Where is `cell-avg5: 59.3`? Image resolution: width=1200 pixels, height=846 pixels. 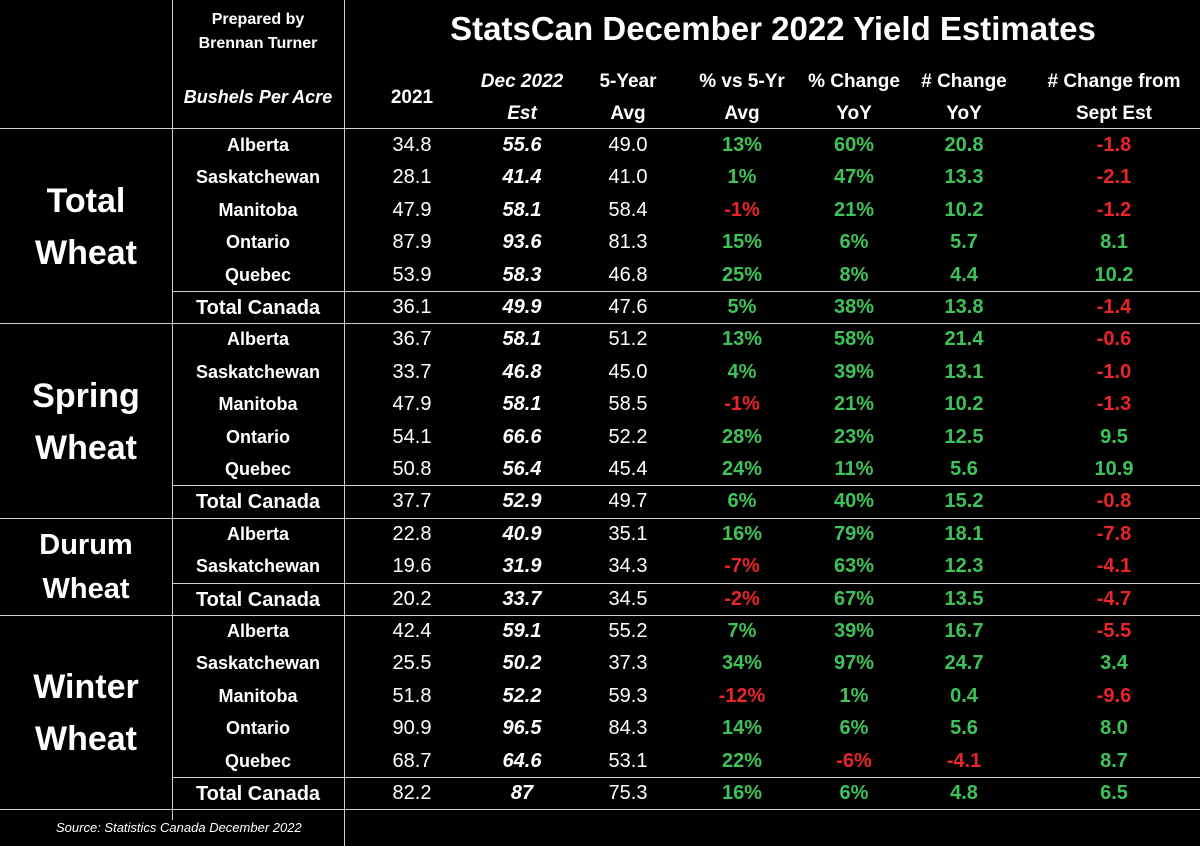 cell-avg5: 59.3 is located at coordinates (628, 695).